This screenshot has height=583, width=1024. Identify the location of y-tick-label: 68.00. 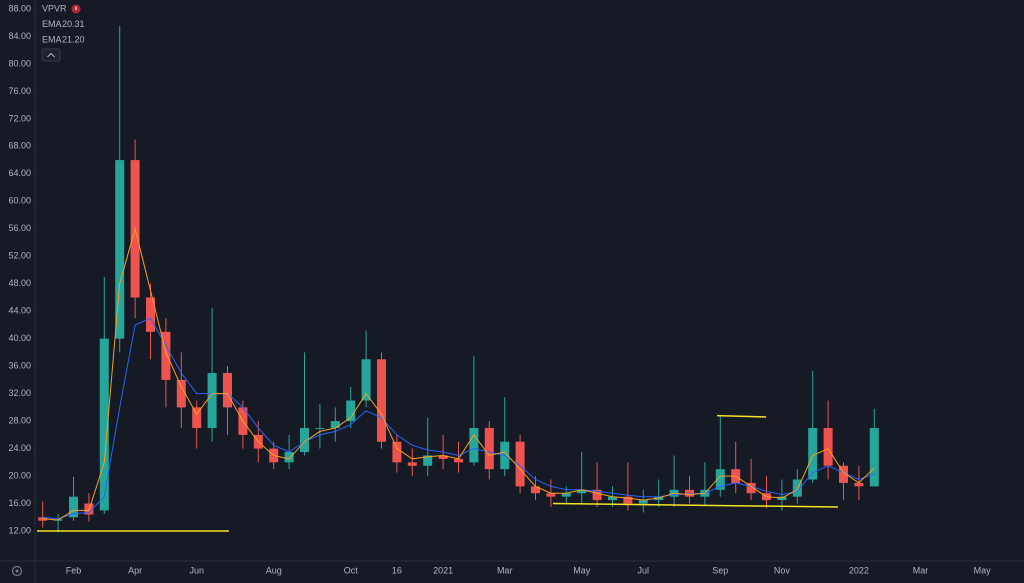
(19, 146).